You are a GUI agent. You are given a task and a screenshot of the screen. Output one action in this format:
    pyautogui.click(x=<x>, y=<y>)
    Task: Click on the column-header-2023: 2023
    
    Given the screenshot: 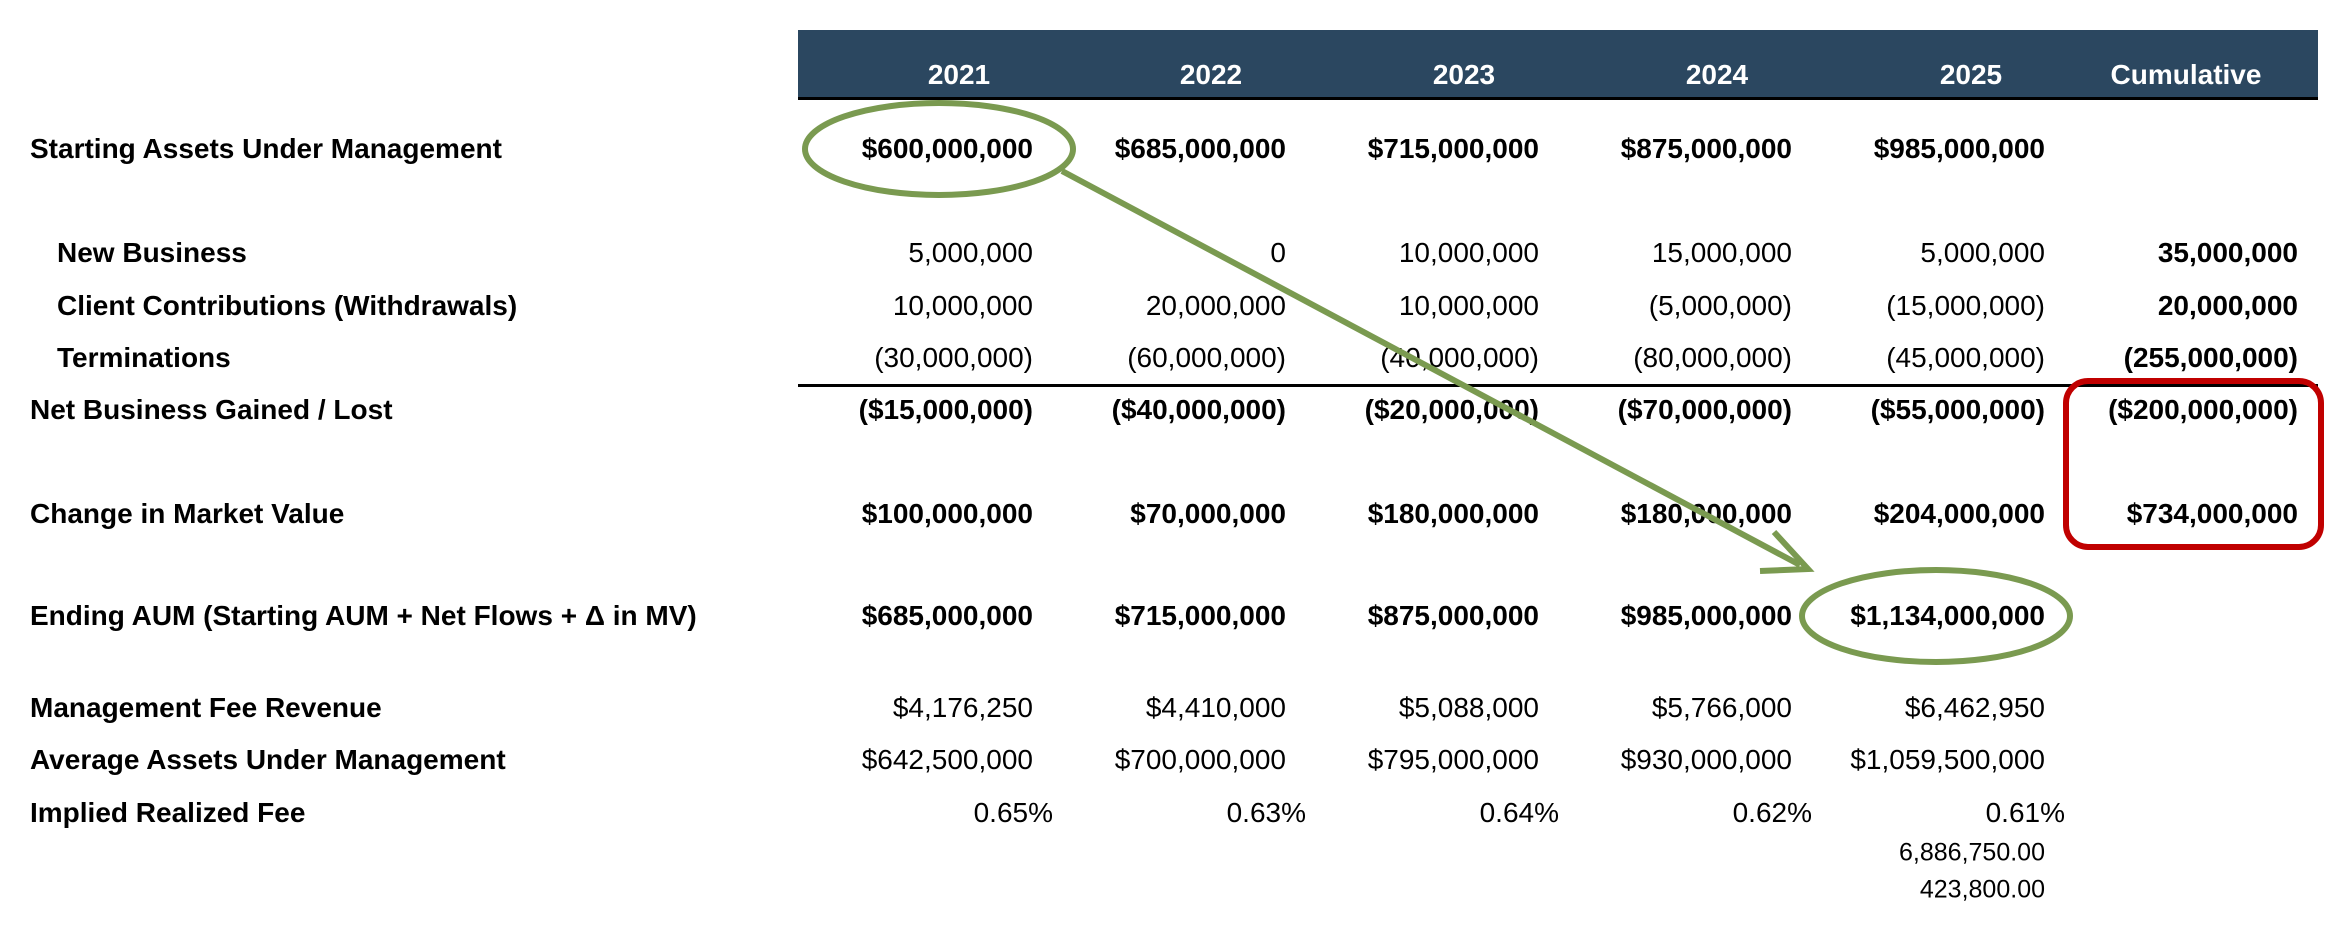 What is the action you would take?
    pyautogui.click(x=1464, y=74)
    